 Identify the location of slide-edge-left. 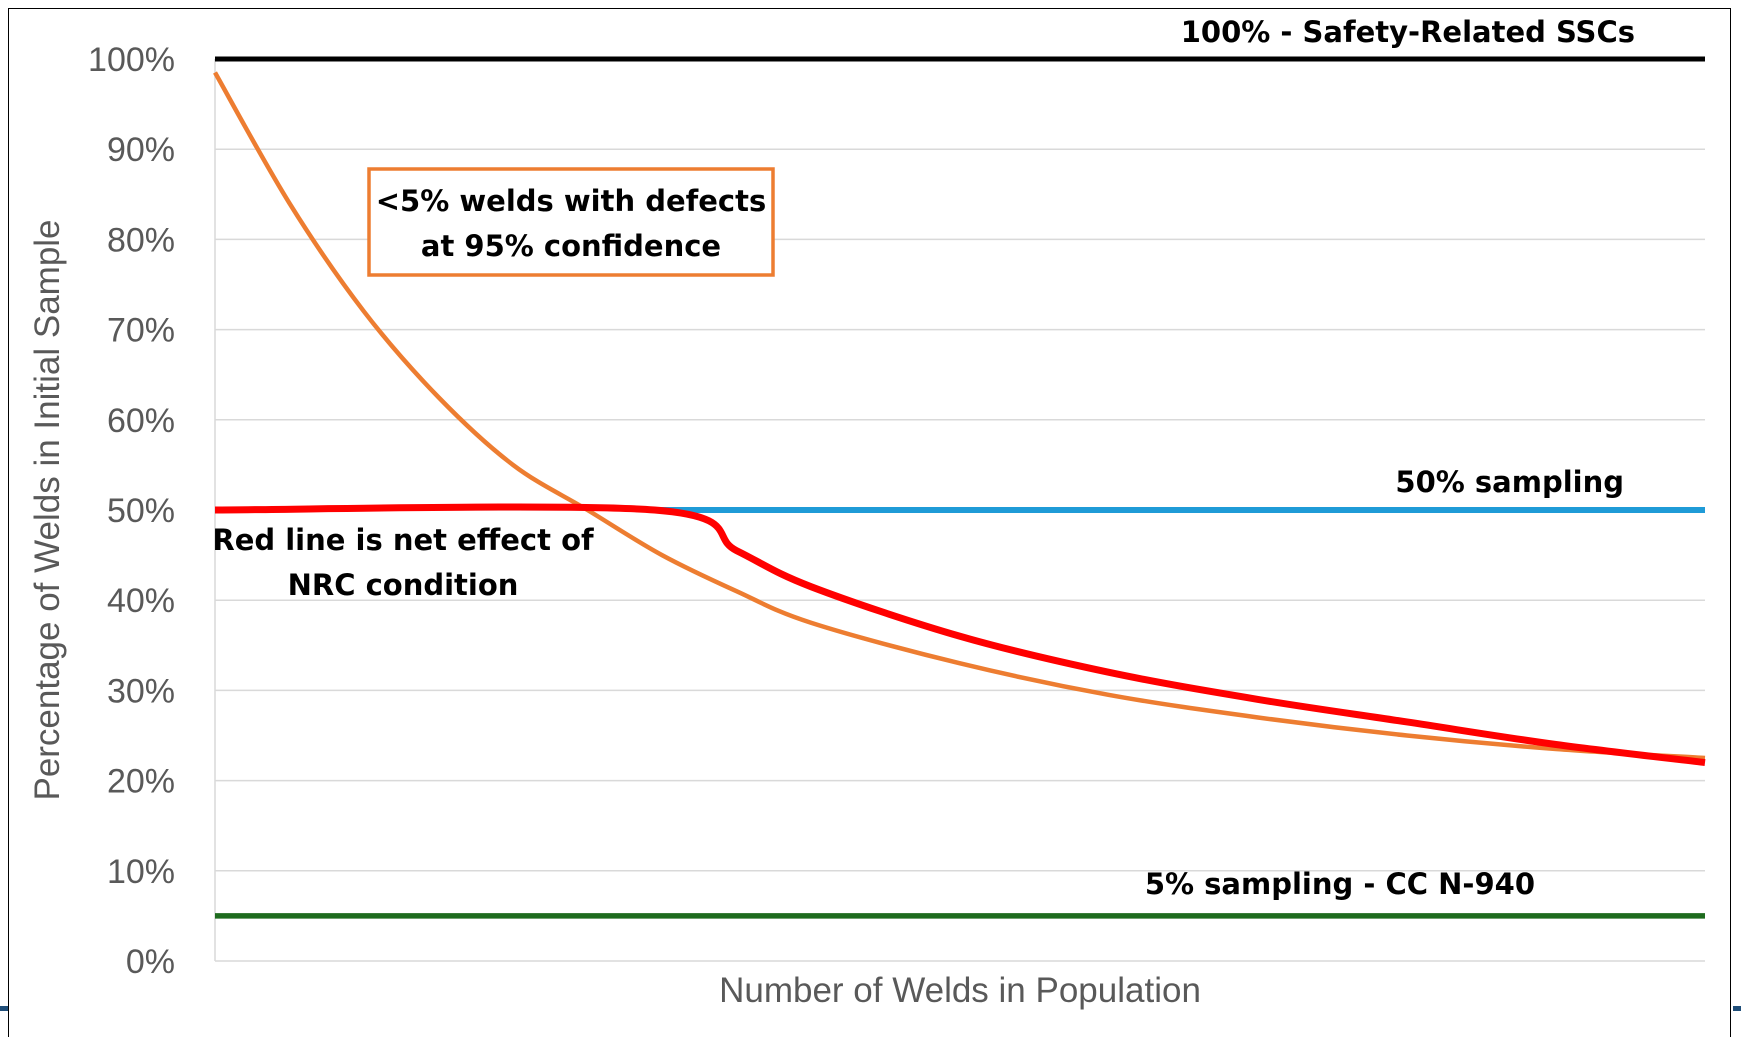
(4, 1008).